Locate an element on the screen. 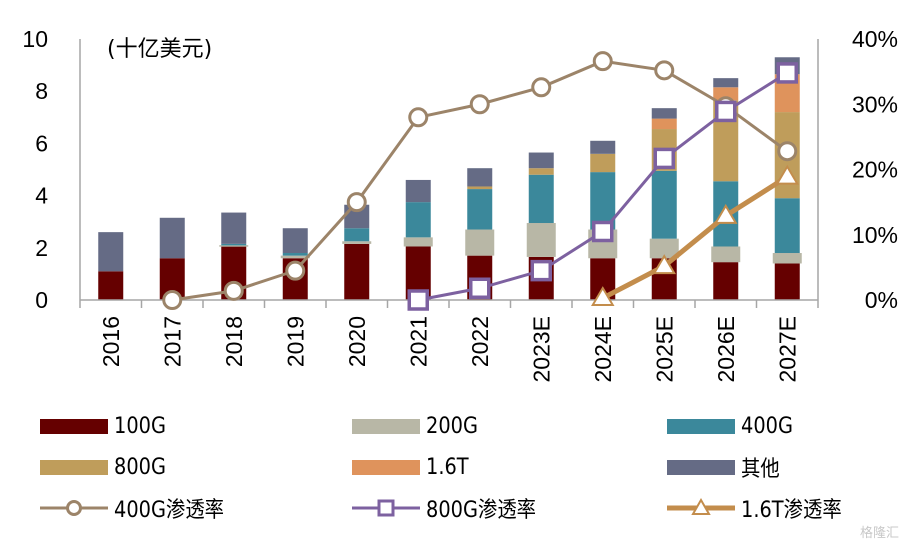  legend-item: 400G is located at coordinates (733, 426).